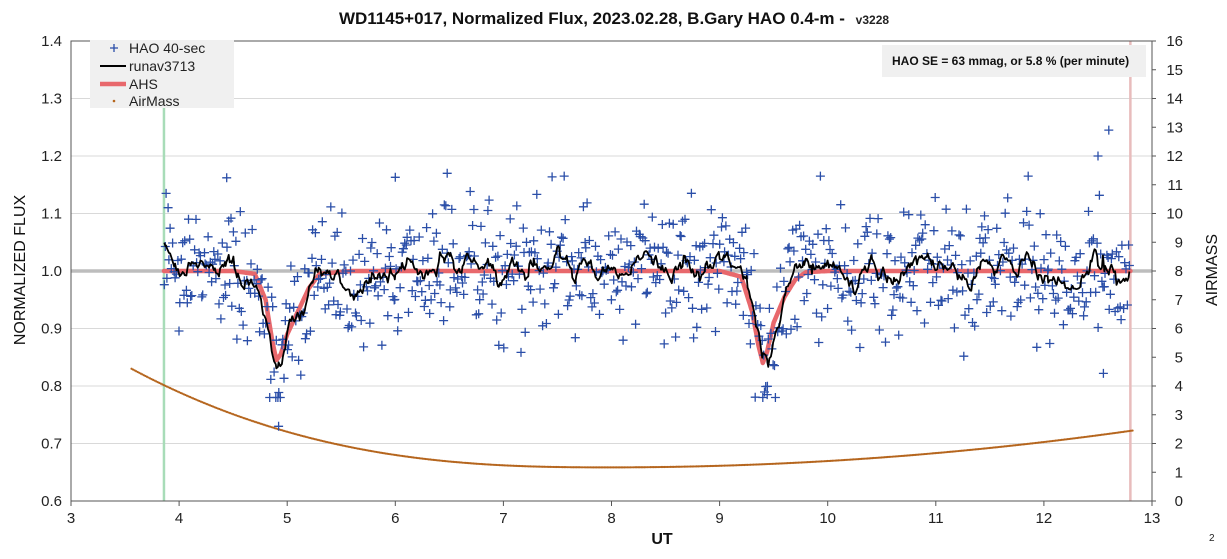 The width and height of the screenshot is (1227, 559). What do you see at coordinates (51, 271) in the screenshot?
I see `y-tick-label: 1.0` at bounding box center [51, 271].